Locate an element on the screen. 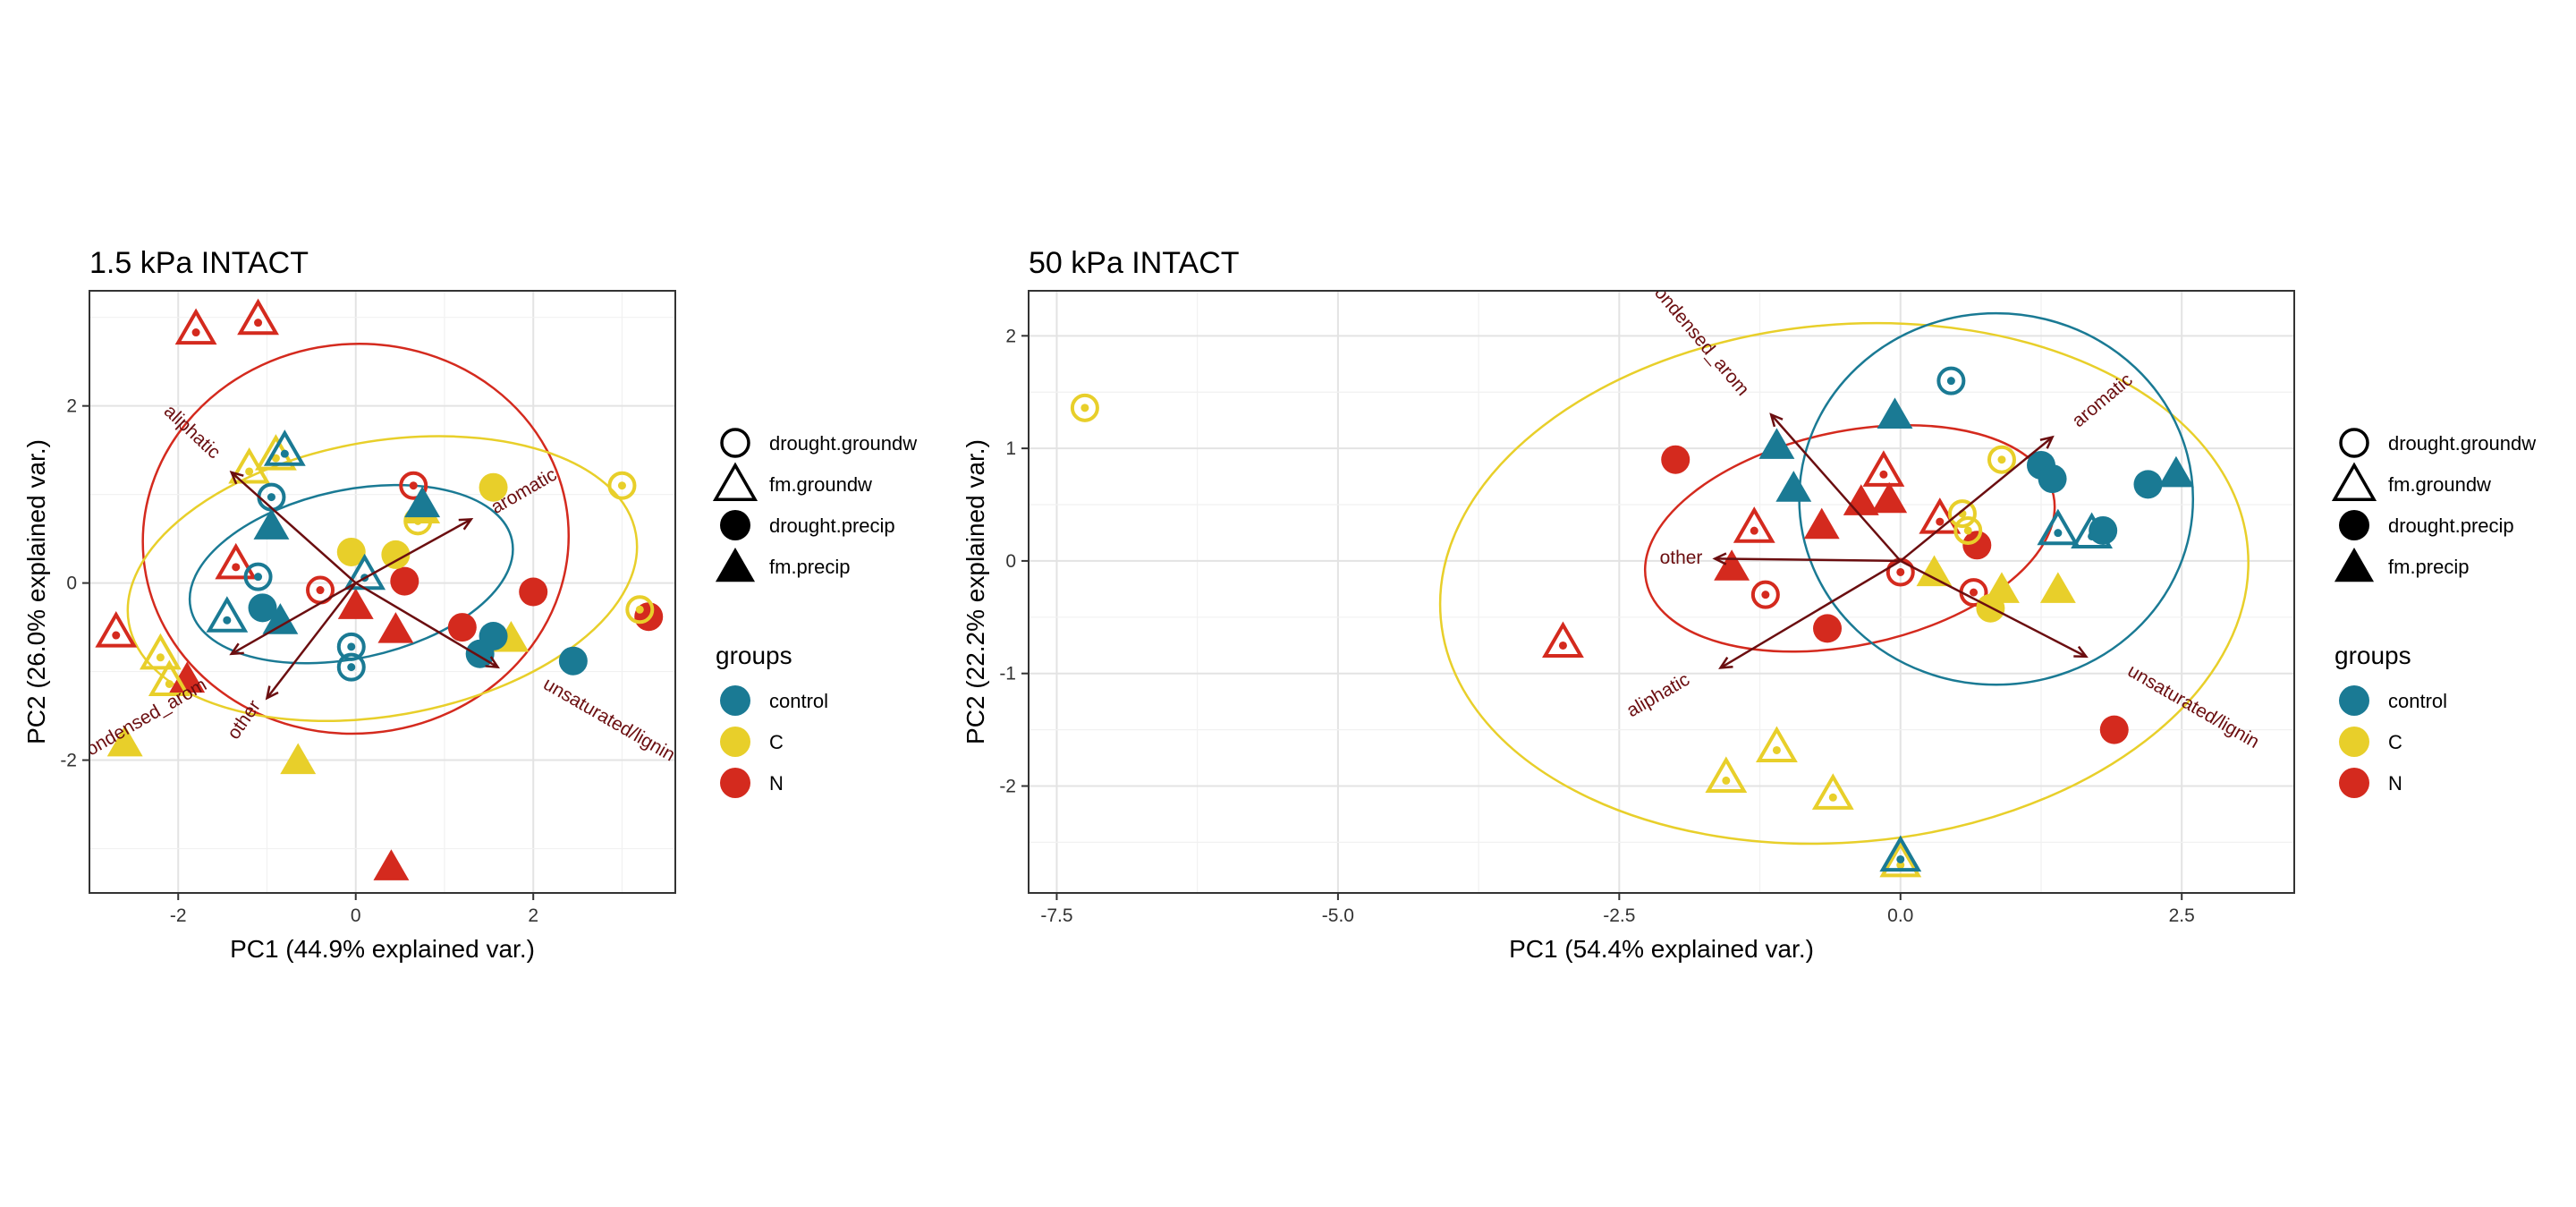  x-tick-label: 0.0 is located at coordinates (1900, 915).